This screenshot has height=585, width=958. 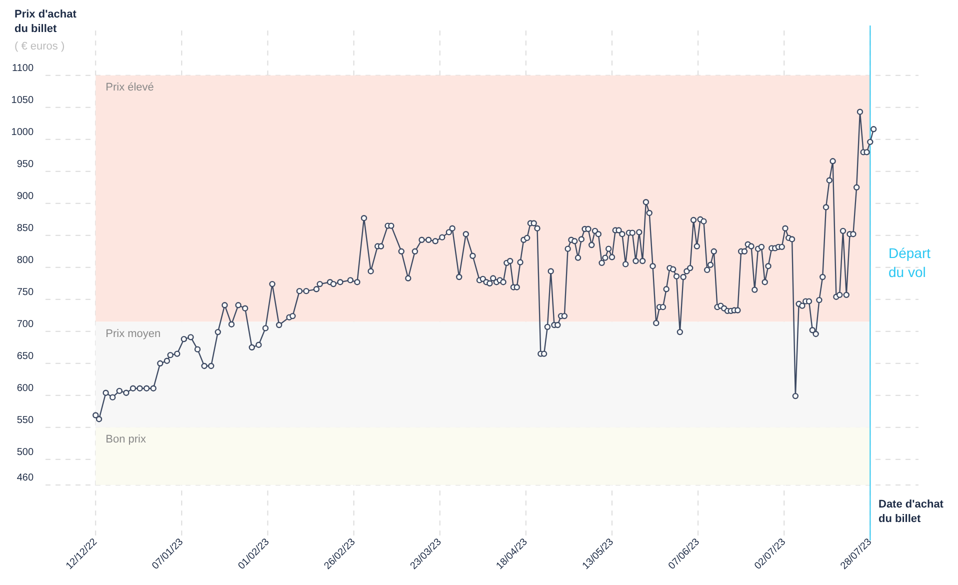 What do you see at coordinates (39, 46) in the screenshot?
I see `annotation: ( € euros )` at bounding box center [39, 46].